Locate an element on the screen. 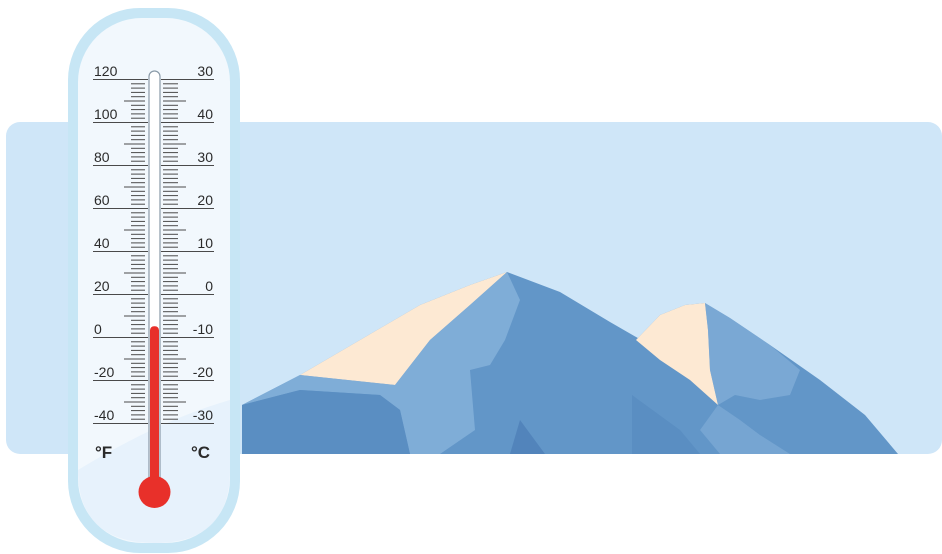 The height and width of the screenshot is (554, 942). fahrenheit-label: 0 is located at coordinates (98, 329).